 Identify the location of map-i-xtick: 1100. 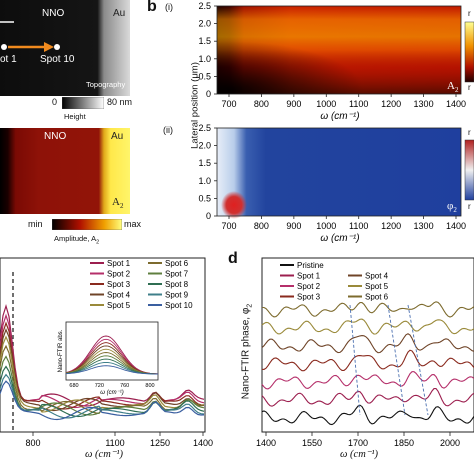
(358, 104).